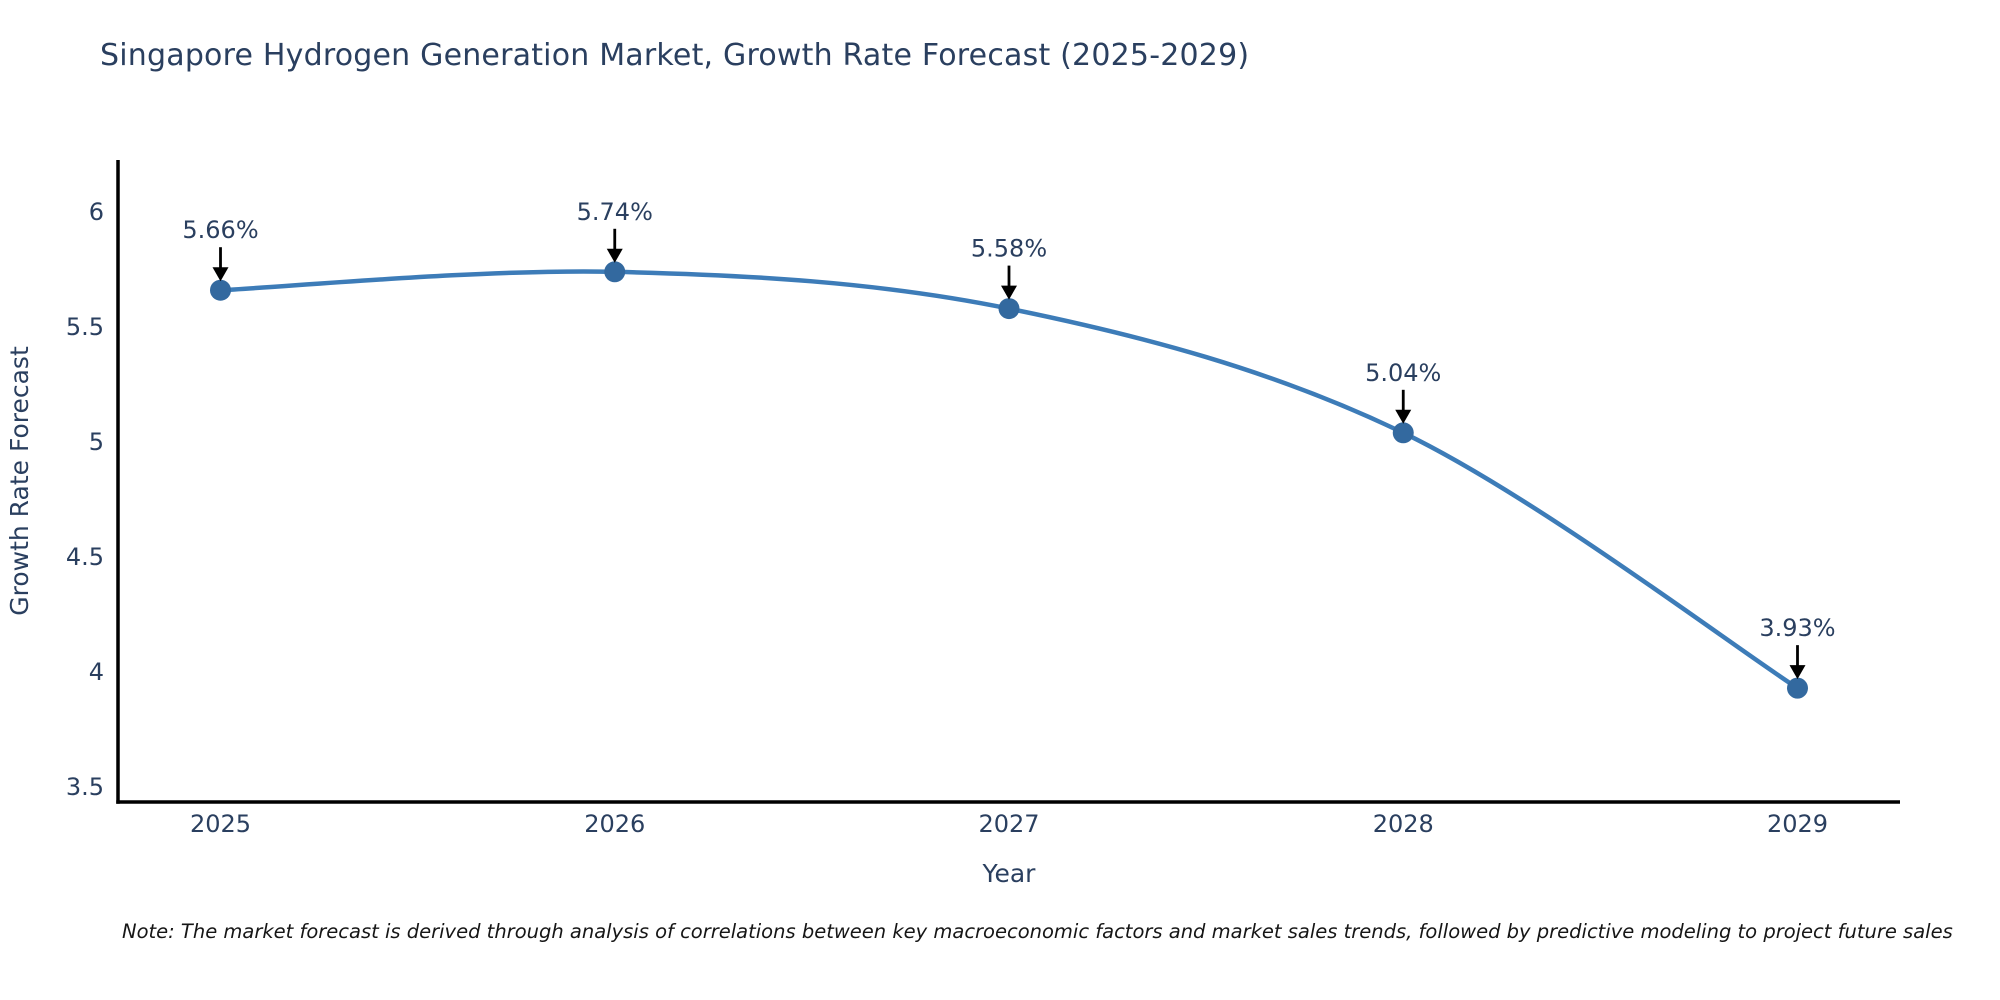  Describe the element at coordinates (1403, 373) in the screenshot. I see `data-point-label: 5.04%` at that location.